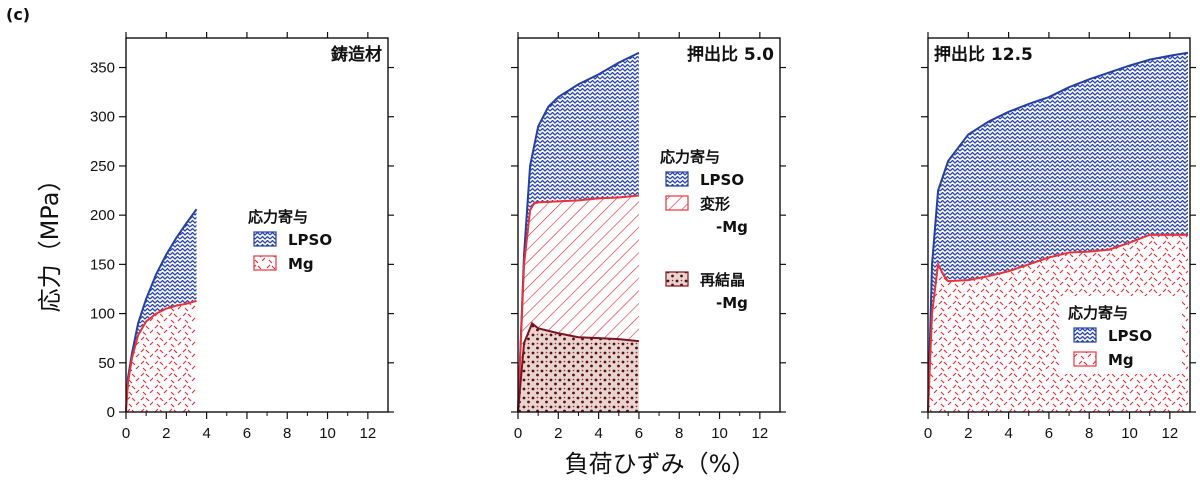  Describe the element at coordinates (102, 68) in the screenshot. I see `y-tick-label: 350` at that location.